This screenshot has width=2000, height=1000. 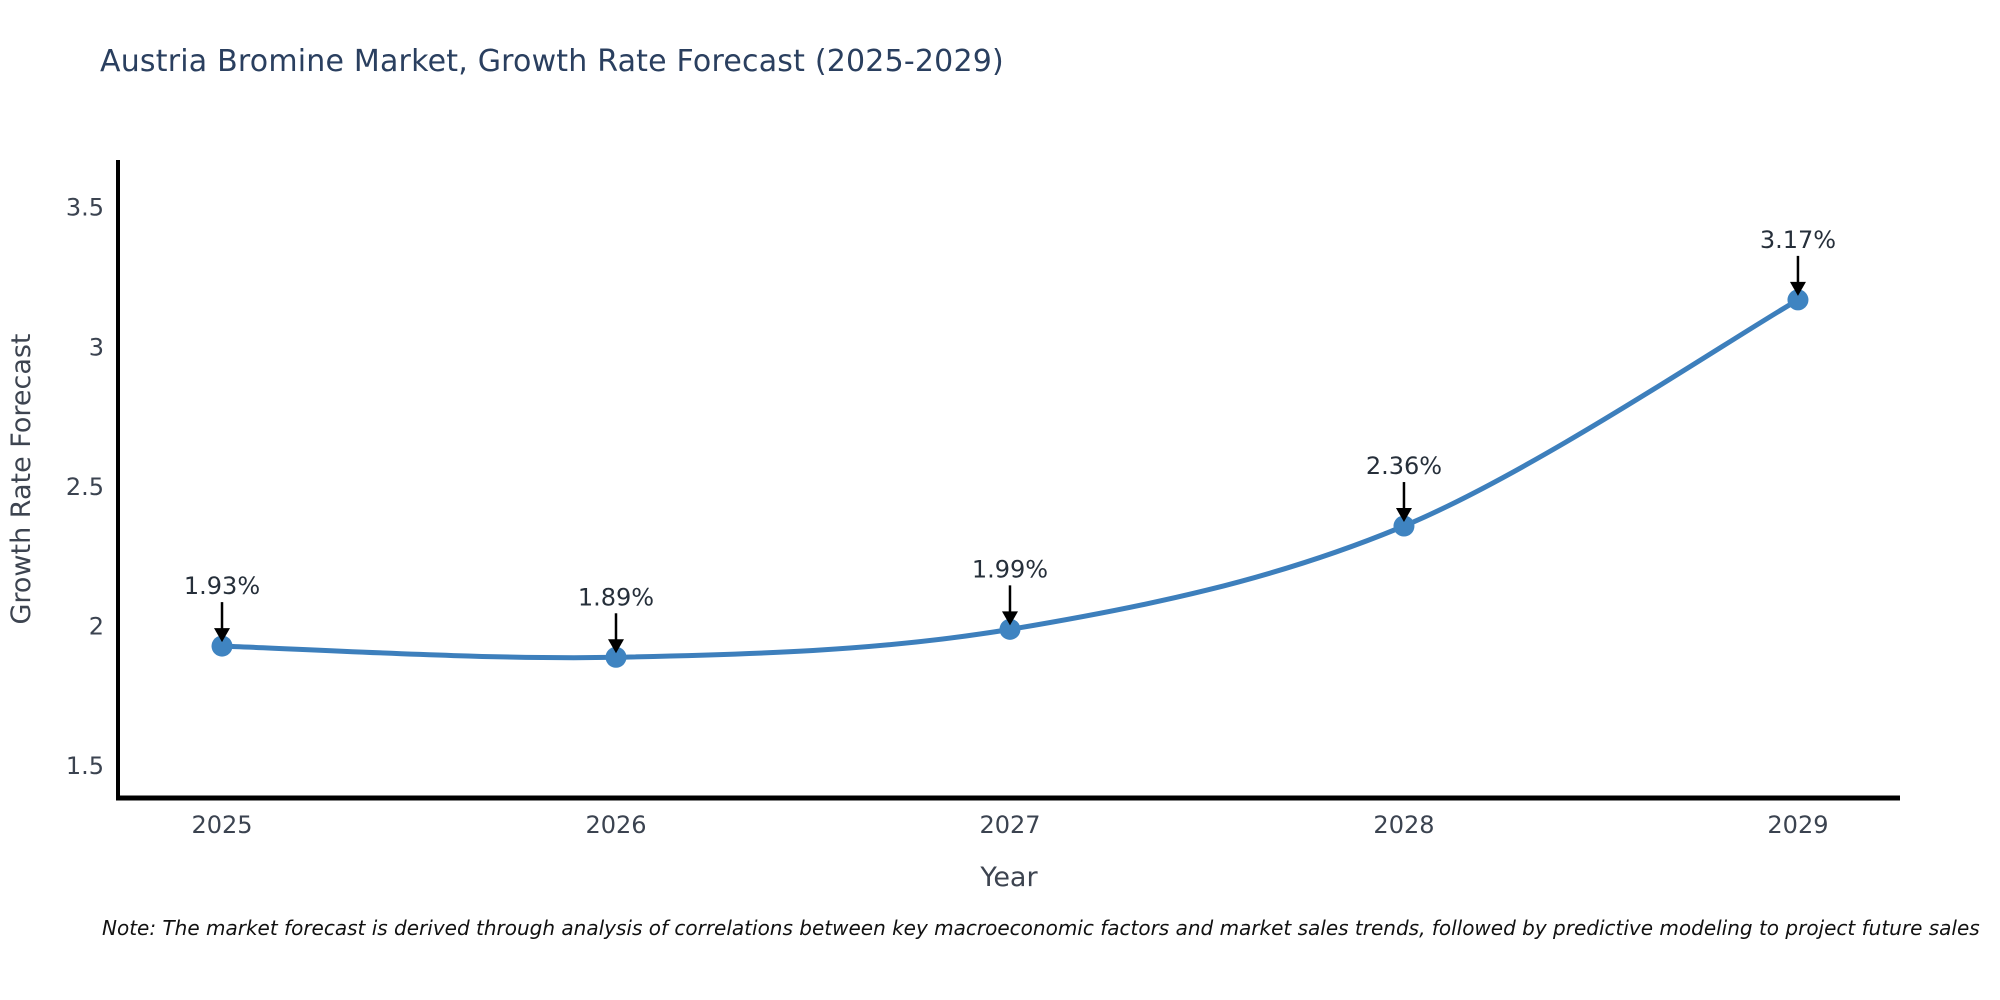 What do you see at coordinates (1404, 466) in the screenshot?
I see `point-annotation: 2.36%` at bounding box center [1404, 466].